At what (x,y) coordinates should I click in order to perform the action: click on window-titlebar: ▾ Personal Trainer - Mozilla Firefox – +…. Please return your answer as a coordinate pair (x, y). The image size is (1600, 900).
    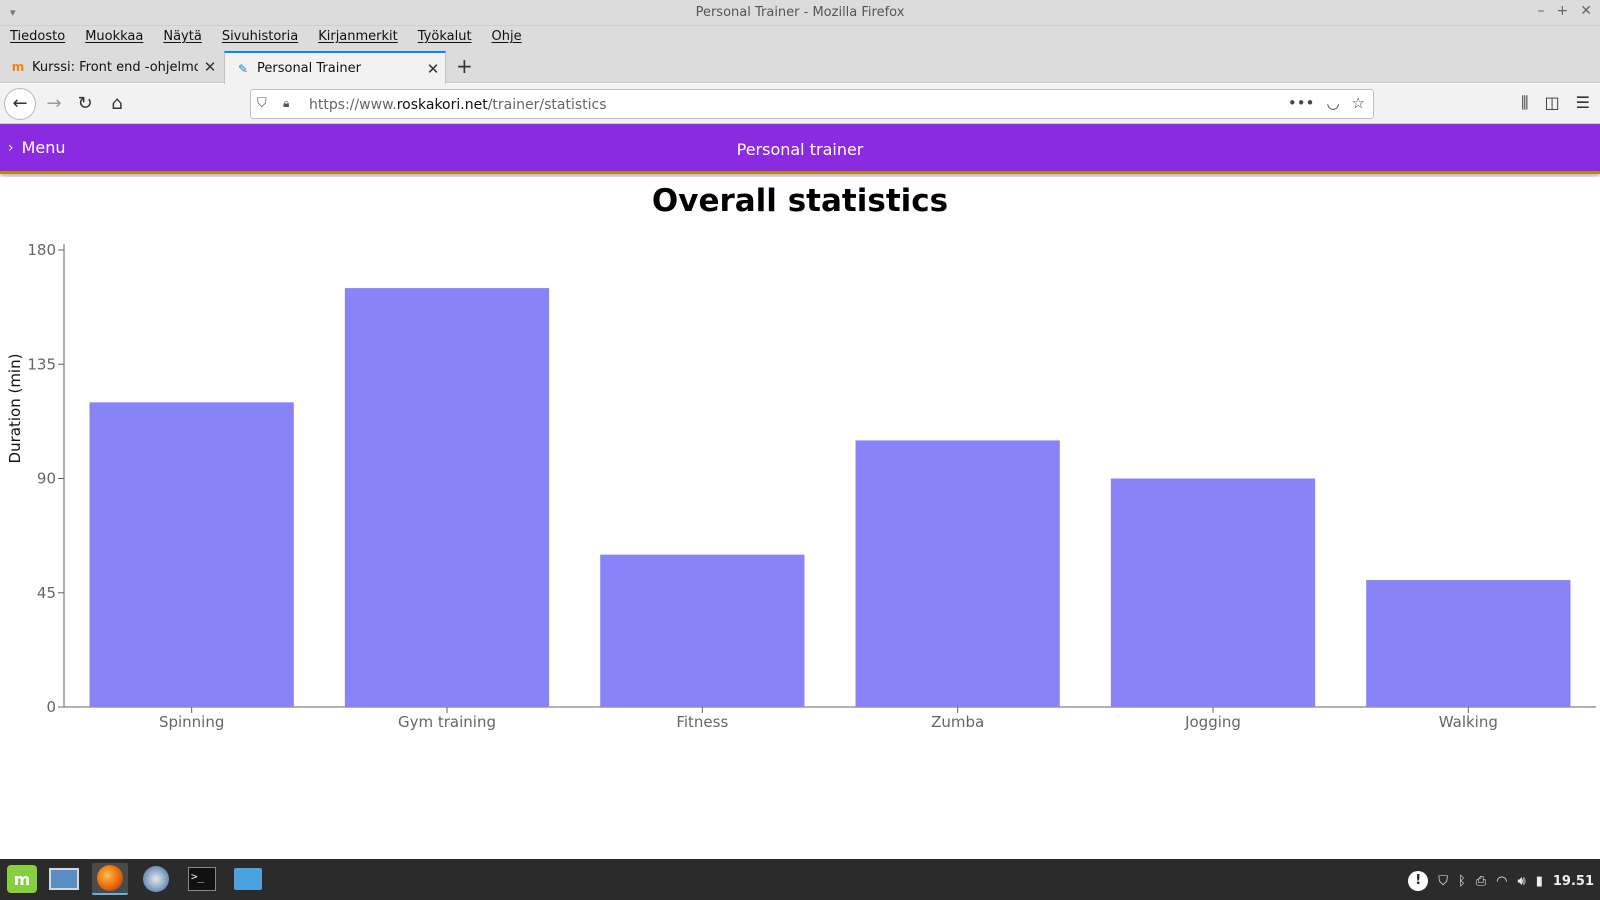
    Looking at the image, I should click on (800, 13).